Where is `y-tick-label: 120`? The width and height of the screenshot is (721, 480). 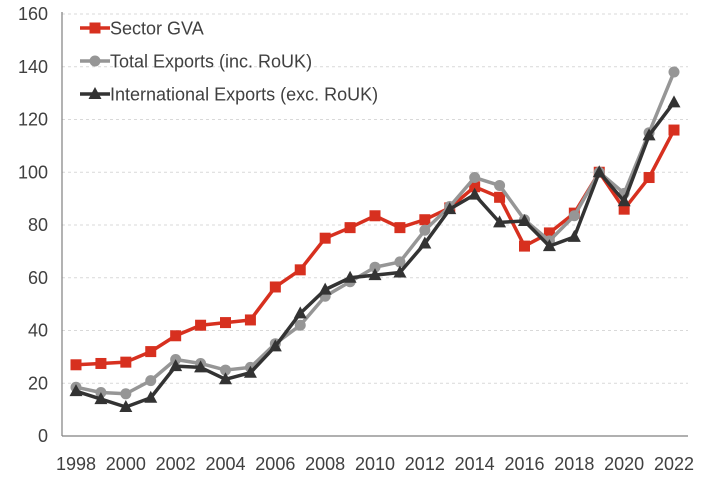 y-tick-label: 120 is located at coordinates (33, 120).